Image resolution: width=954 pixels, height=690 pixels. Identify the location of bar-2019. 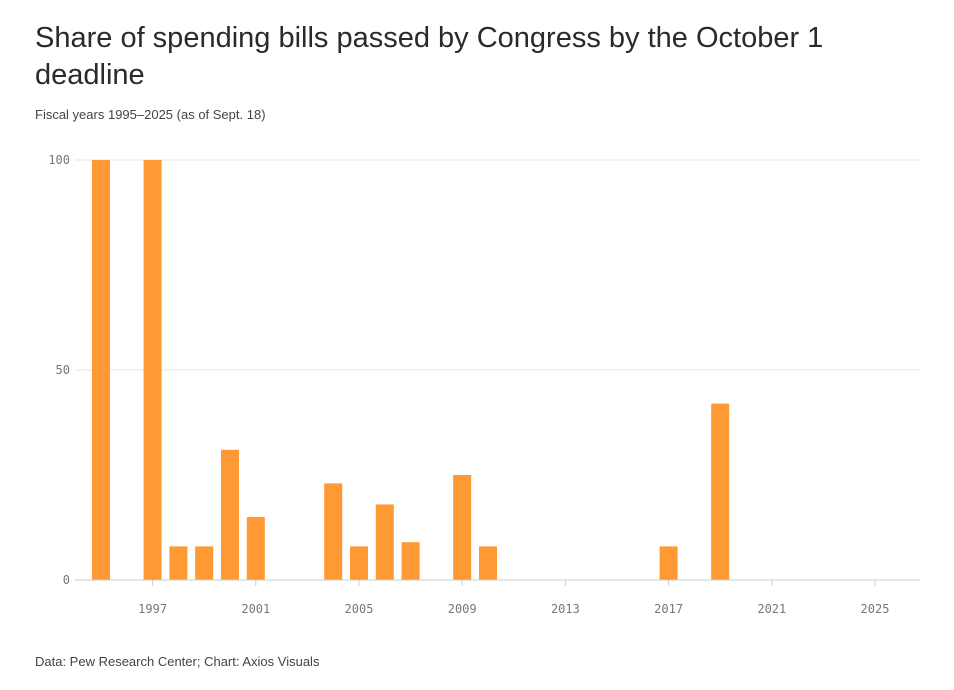
(720, 491).